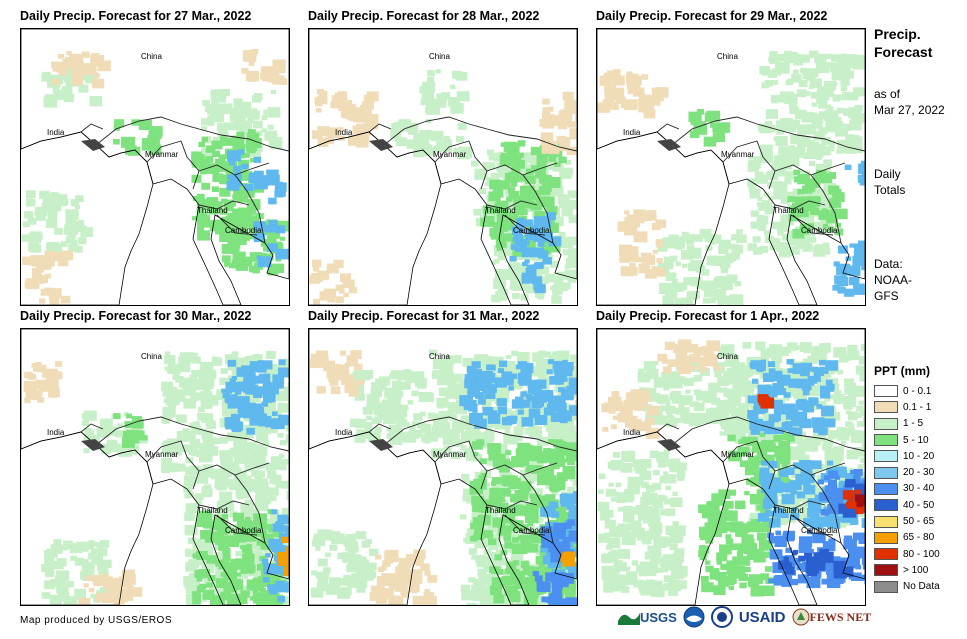 The height and width of the screenshot is (639, 967). I want to click on land-outline, so click(155, 167).